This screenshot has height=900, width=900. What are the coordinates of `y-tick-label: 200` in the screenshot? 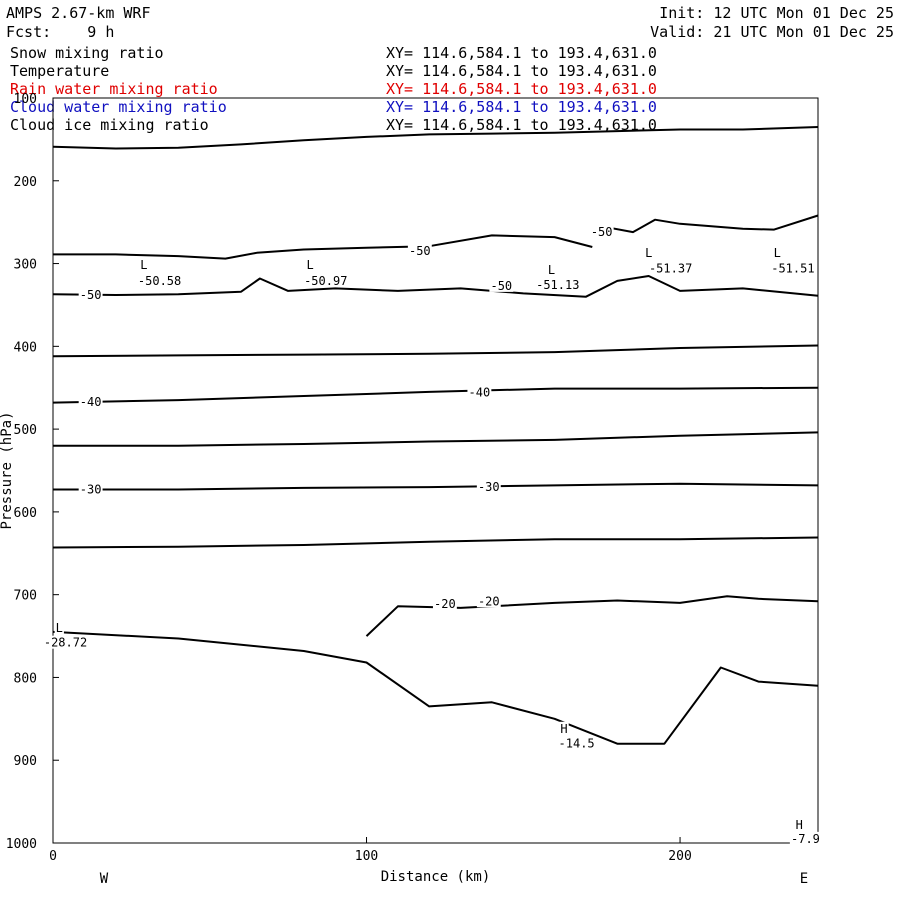 It's located at (25, 182).